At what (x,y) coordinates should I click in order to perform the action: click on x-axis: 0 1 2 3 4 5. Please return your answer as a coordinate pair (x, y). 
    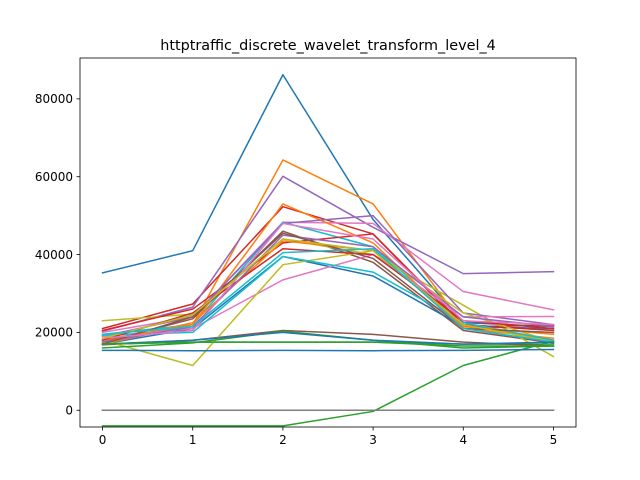
    Looking at the image, I should click on (328, 437).